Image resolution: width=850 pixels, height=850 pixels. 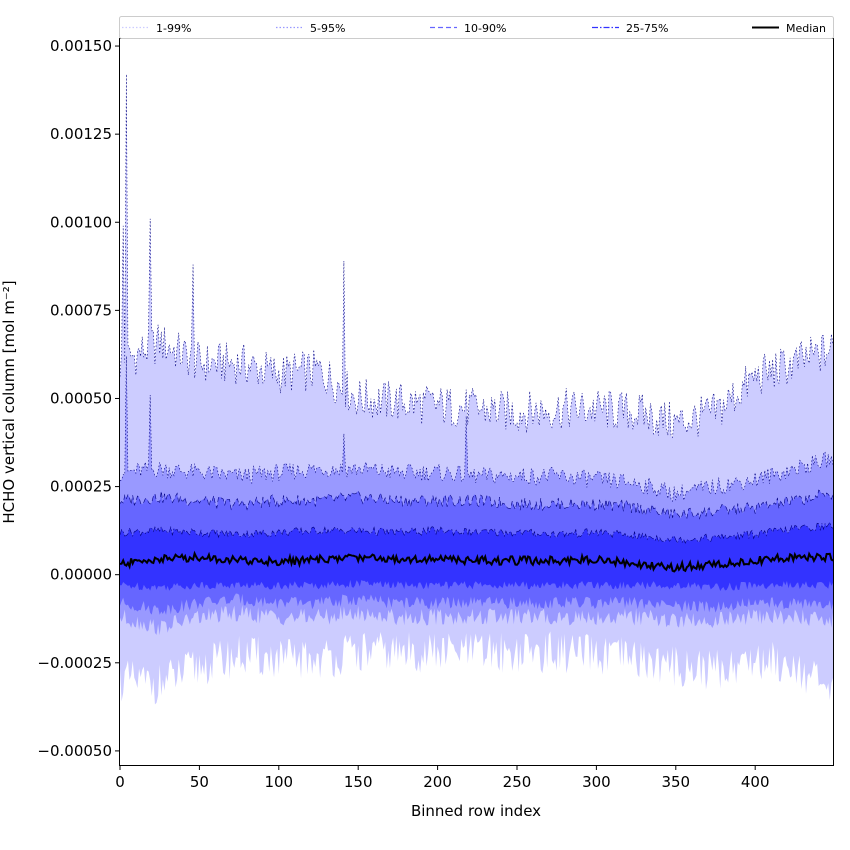 What do you see at coordinates (81, 487) in the screenshot?
I see `y-tick-label: 0.00025` at bounding box center [81, 487].